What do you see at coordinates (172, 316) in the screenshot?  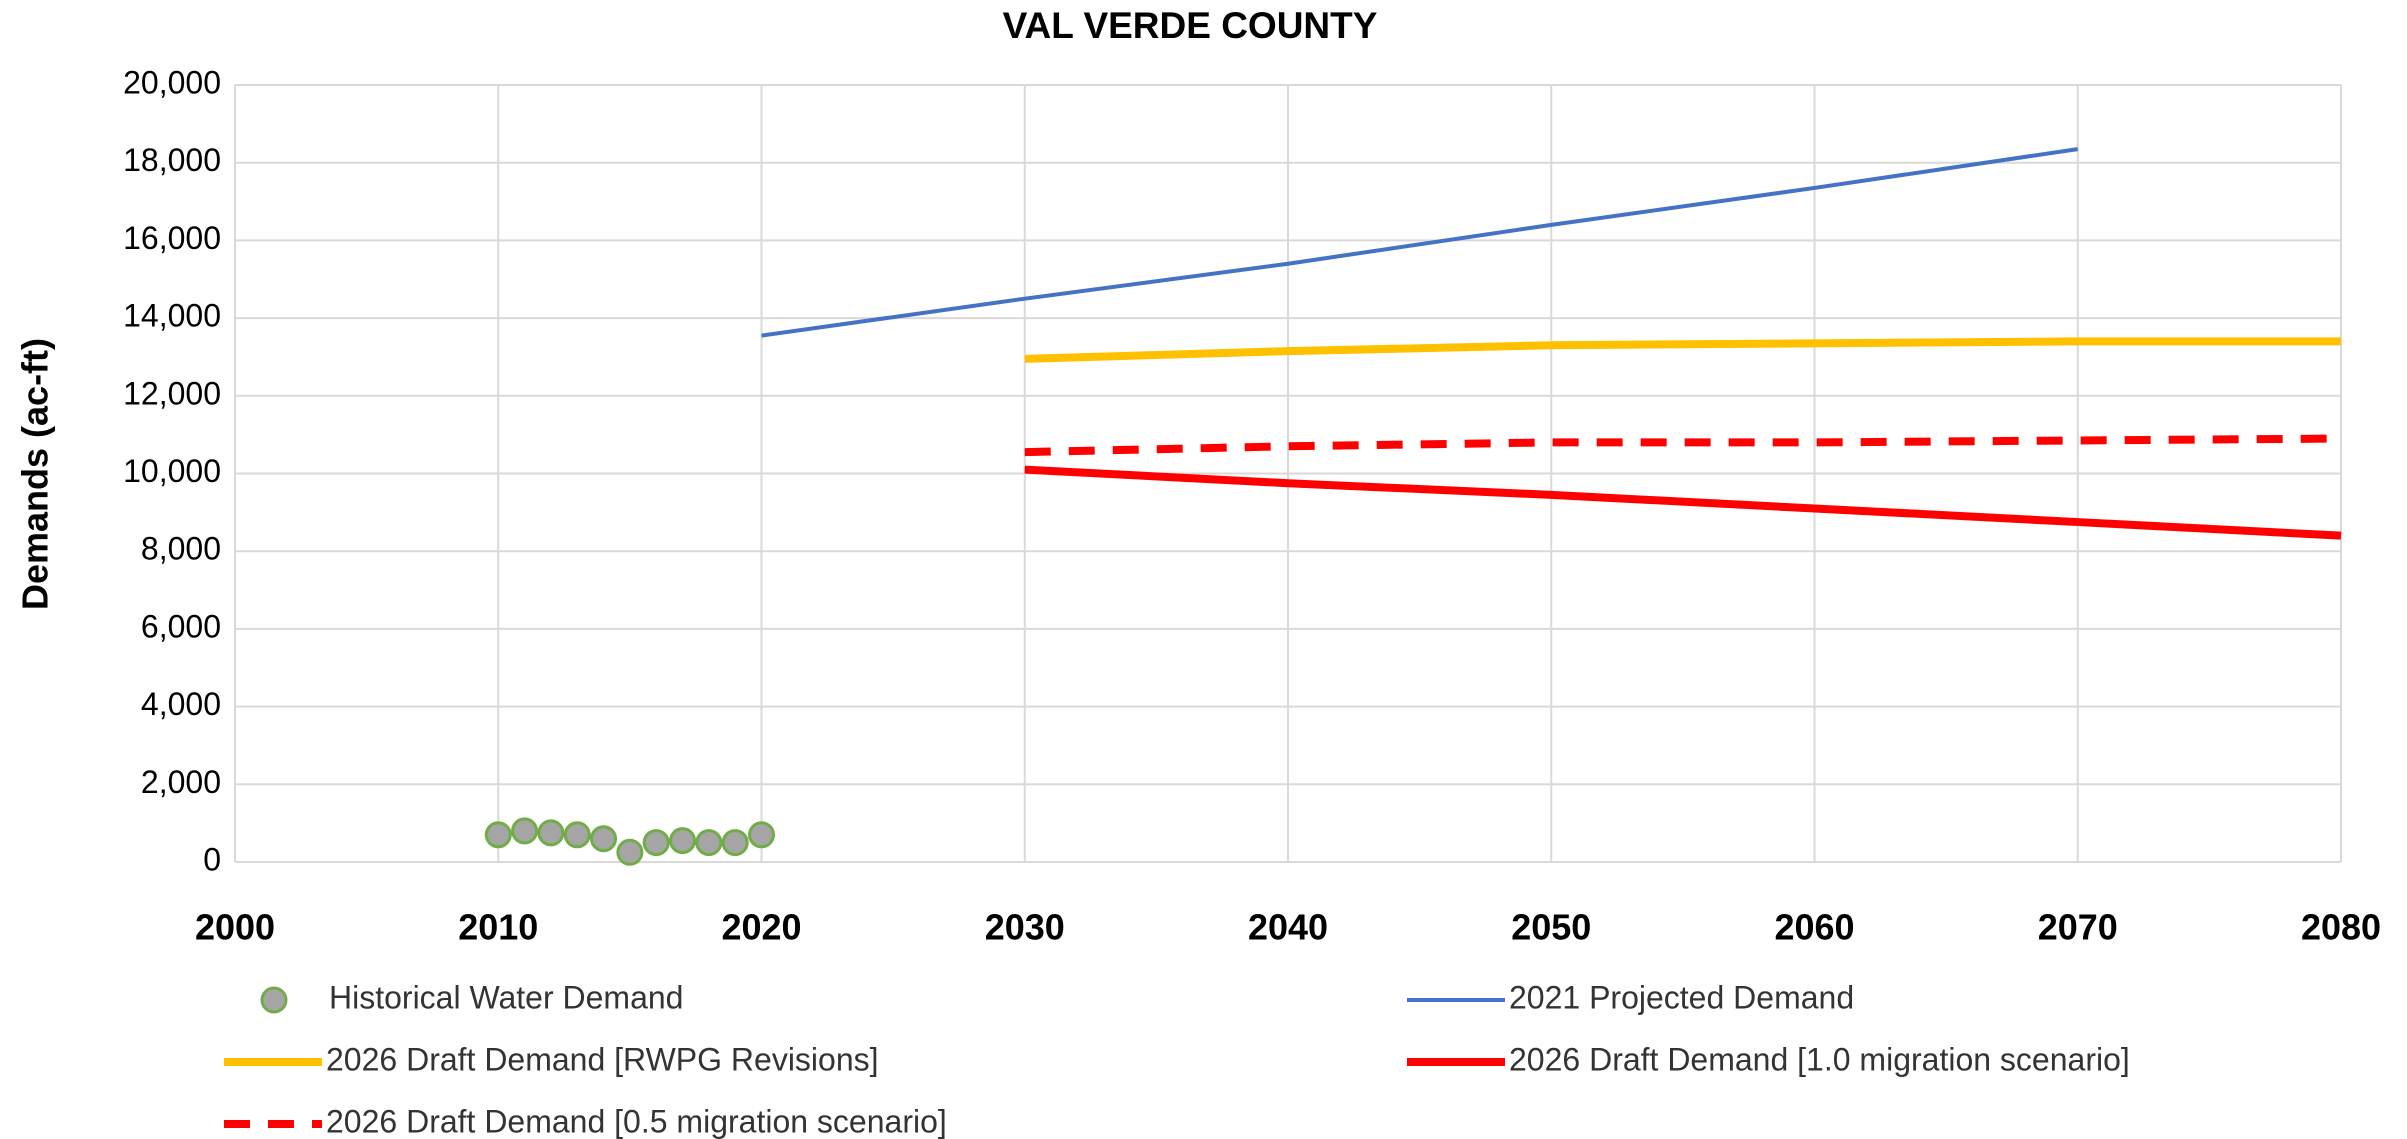 I see `y-tick-label: 14,000` at bounding box center [172, 316].